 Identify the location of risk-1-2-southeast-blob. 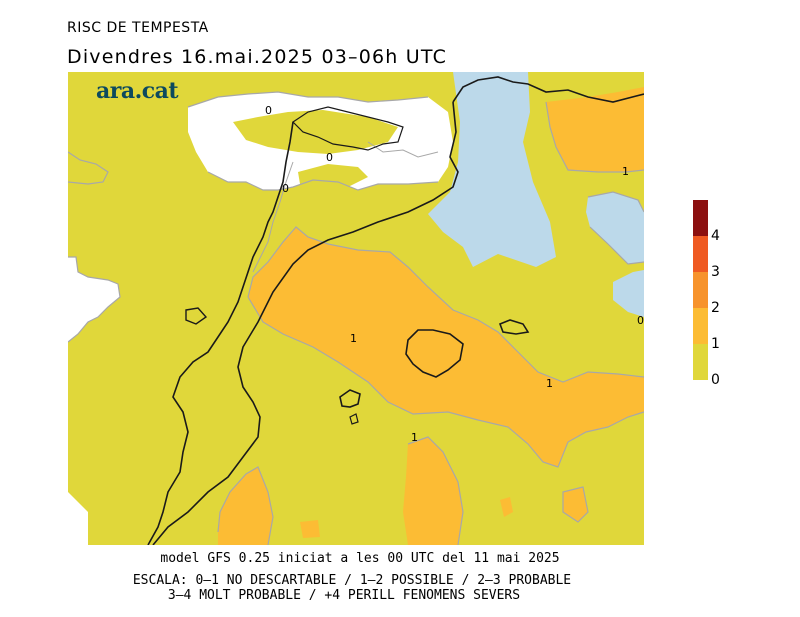
(575, 504).